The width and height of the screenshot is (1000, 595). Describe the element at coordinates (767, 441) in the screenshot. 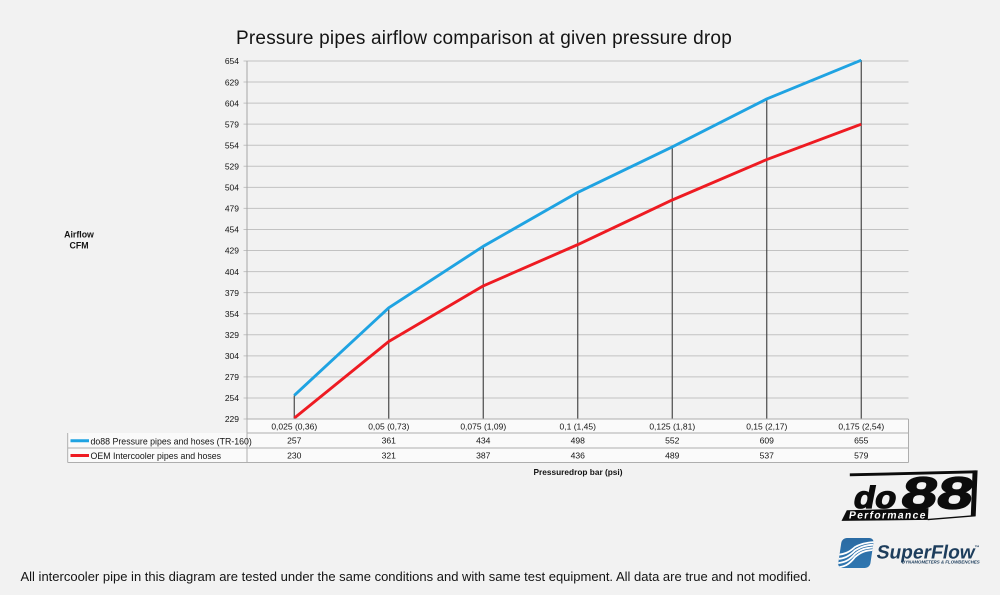

I see `svg-text: 609` at that location.